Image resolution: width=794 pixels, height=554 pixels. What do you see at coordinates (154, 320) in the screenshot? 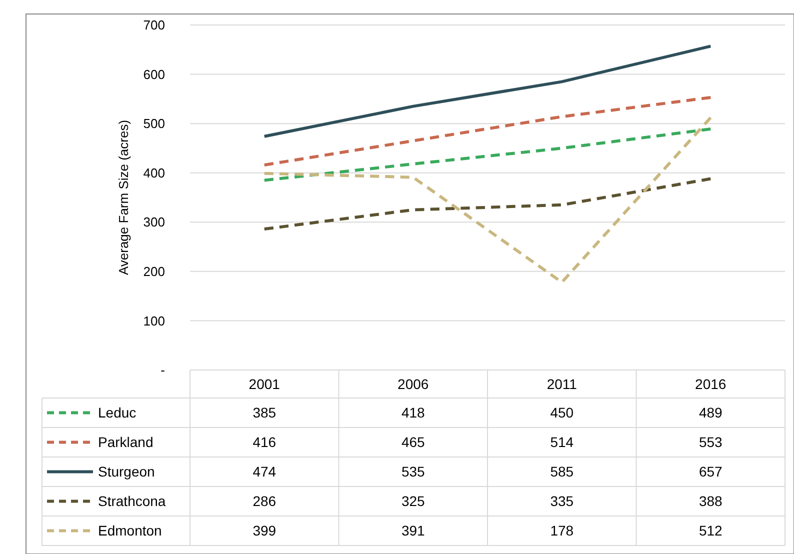
I see `y-tick-label: 100` at bounding box center [154, 320].